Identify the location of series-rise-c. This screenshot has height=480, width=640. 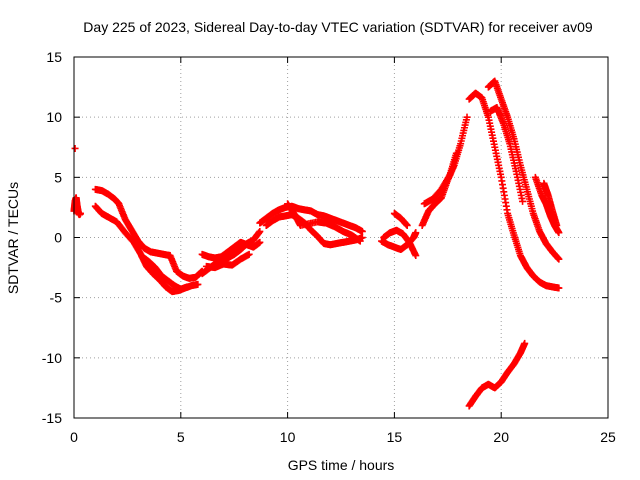
(227, 261).